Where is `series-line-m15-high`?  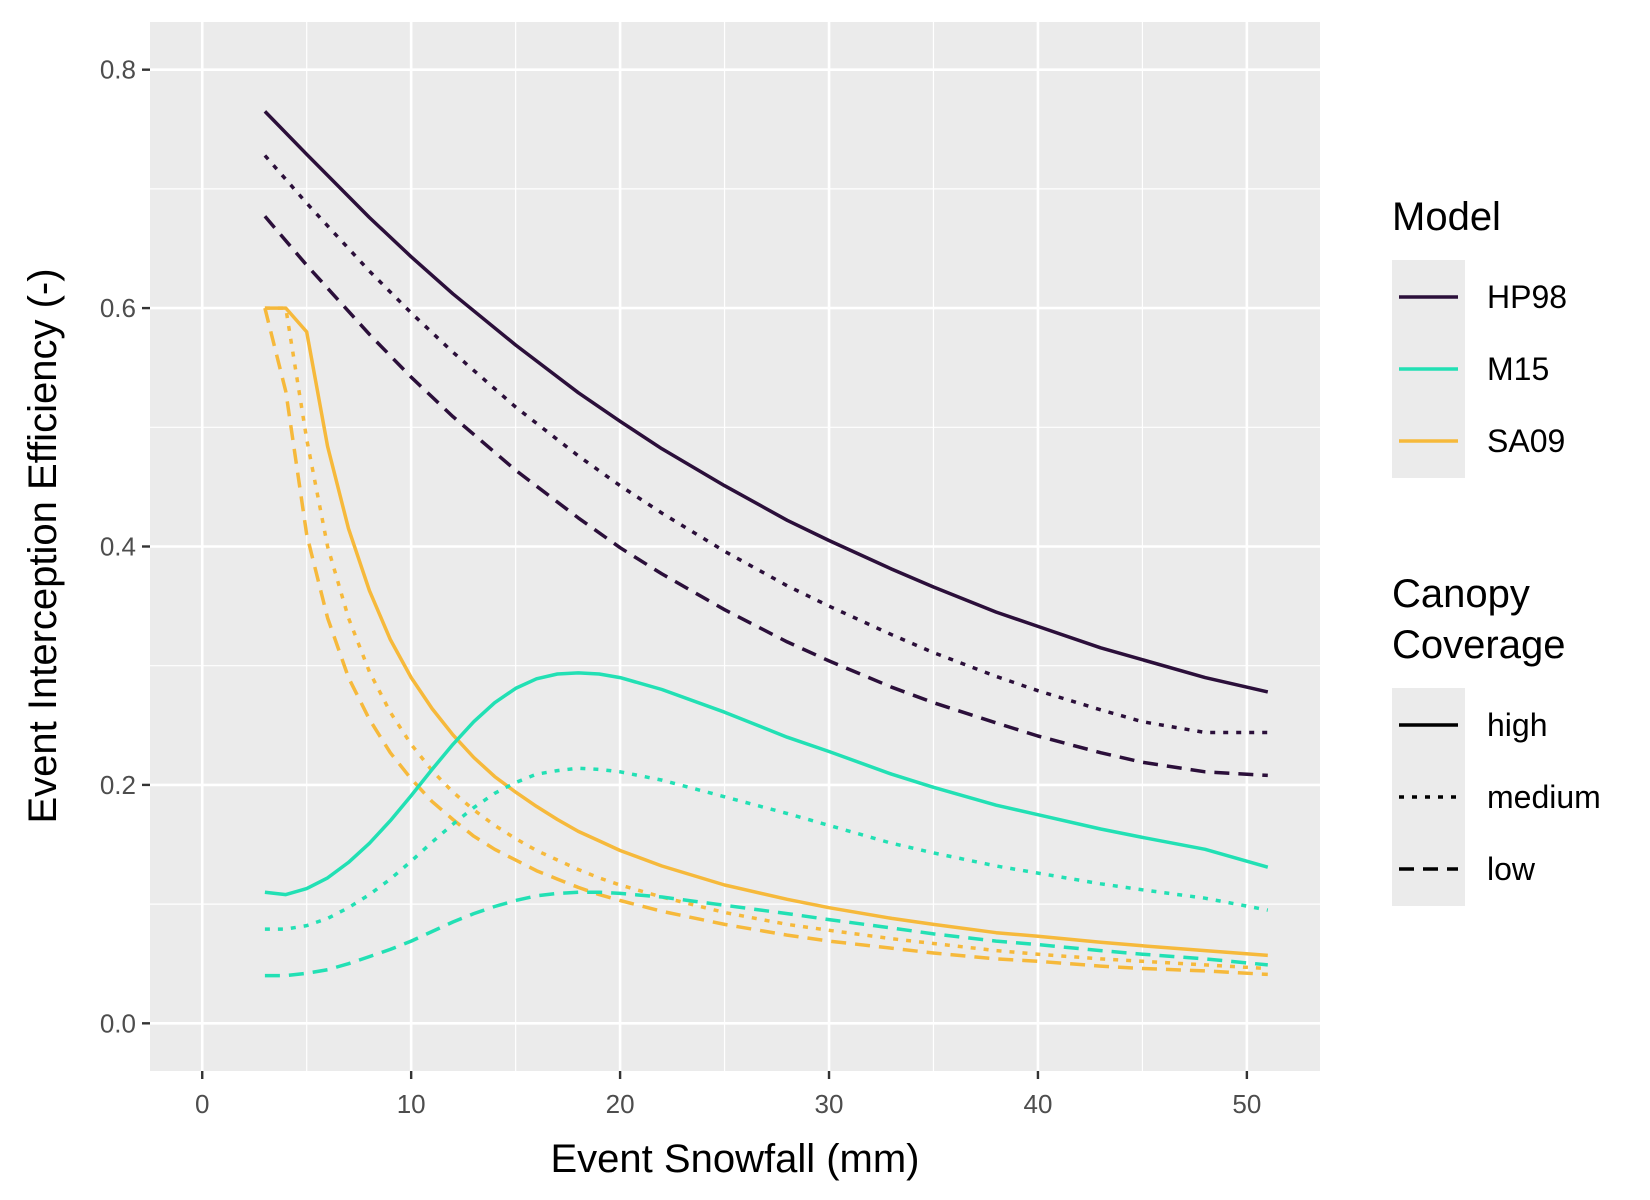 series-line-m15-high is located at coordinates (766, 784).